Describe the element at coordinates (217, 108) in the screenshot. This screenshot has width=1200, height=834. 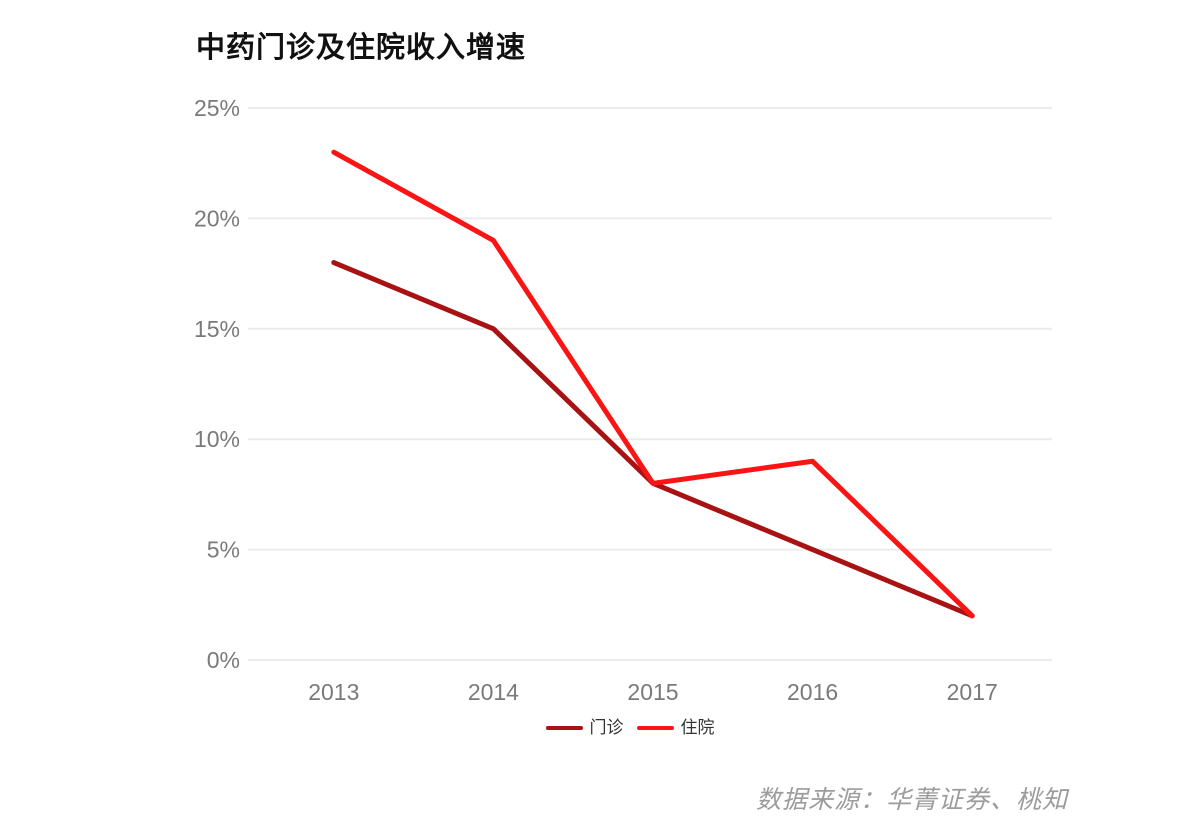
I see `y-tick-label: 25%` at that location.